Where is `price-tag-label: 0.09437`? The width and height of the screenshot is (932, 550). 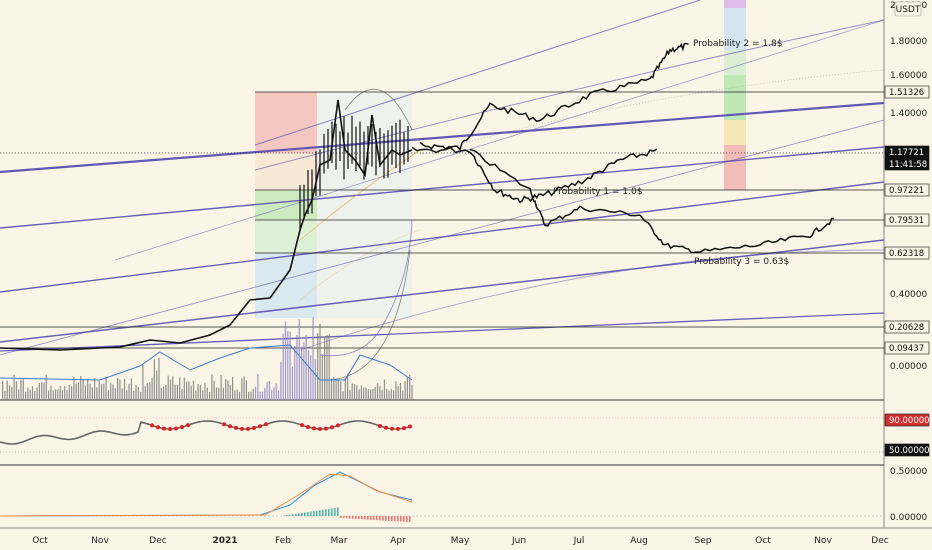 price-tag-label: 0.09437 is located at coordinates (906, 349).